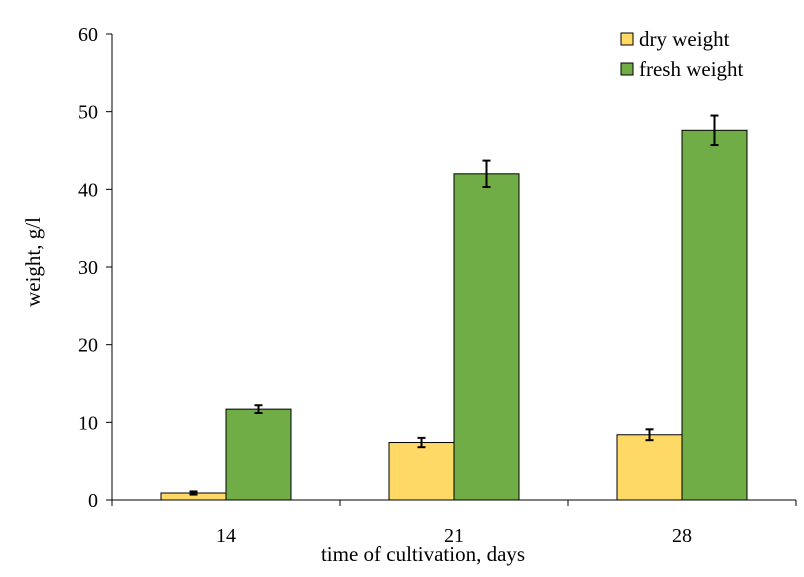 The height and width of the screenshot is (577, 804). I want to click on y-axis-title: weight, g/l, so click(33, 262).